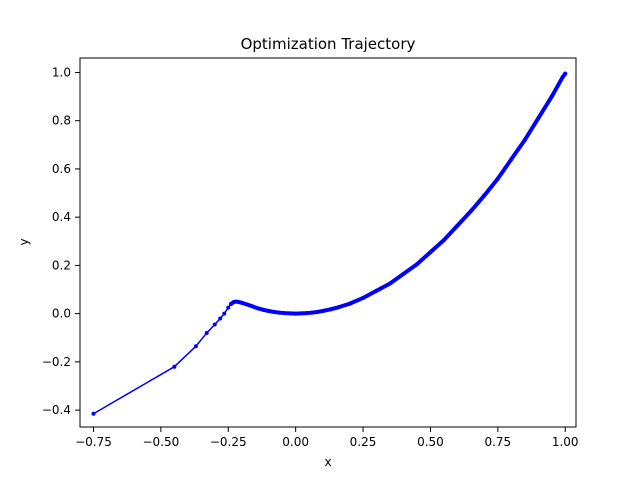  Describe the element at coordinates (327, 438) in the screenshot. I see `x-axis: −0.75 −0.50 −0.25 0.00 0.25 0.50 0.75 1.00` at that location.